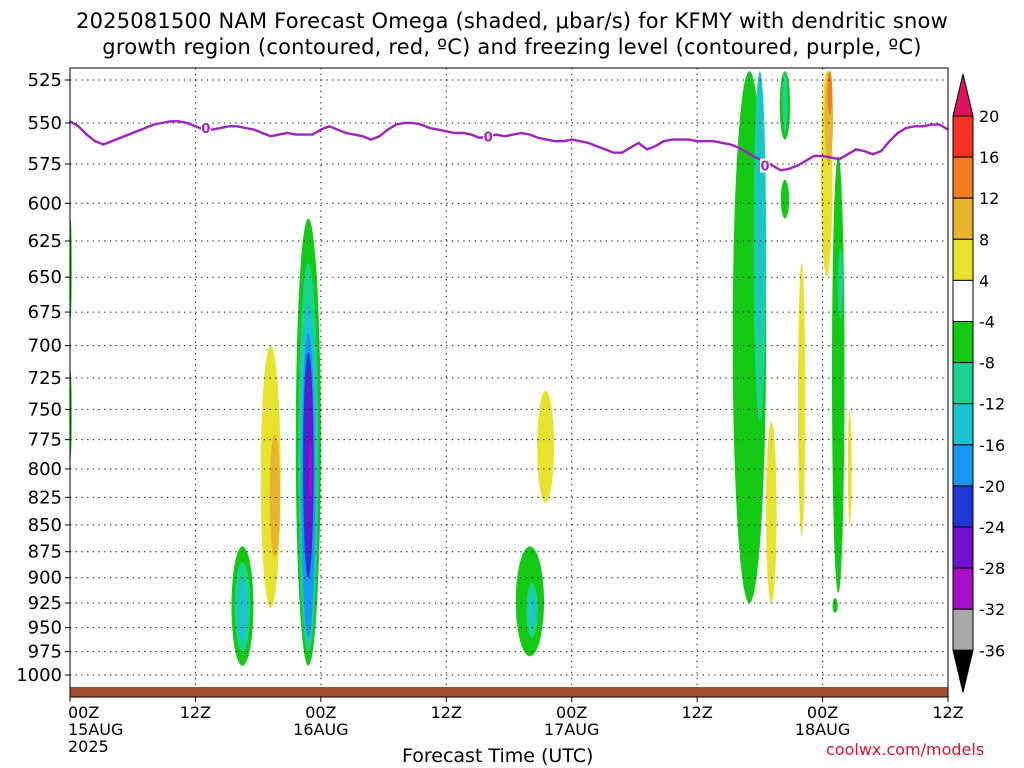 Image resolution: width=1024 pixels, height=768 pixels. Describe the element at coordinates (963, 95) in the screenshot. I see `colorbar-top-arrow` at that location.